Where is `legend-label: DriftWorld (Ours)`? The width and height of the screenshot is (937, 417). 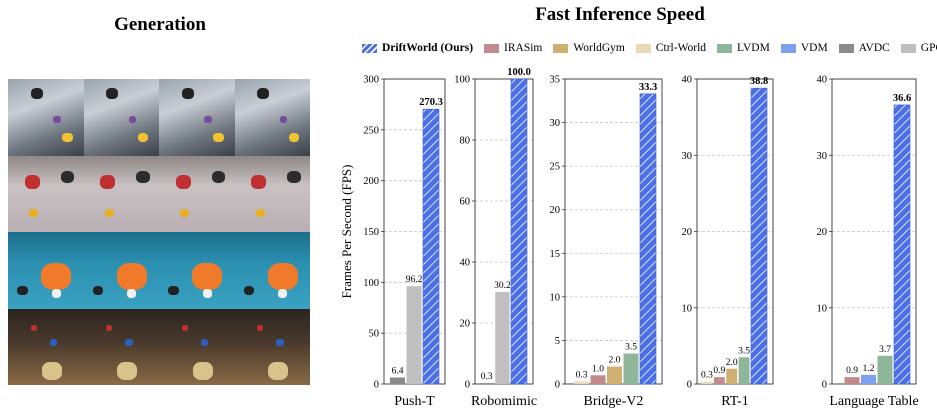
legend-label: DriftWorld (Ours) is located at coordinates (428, 48).